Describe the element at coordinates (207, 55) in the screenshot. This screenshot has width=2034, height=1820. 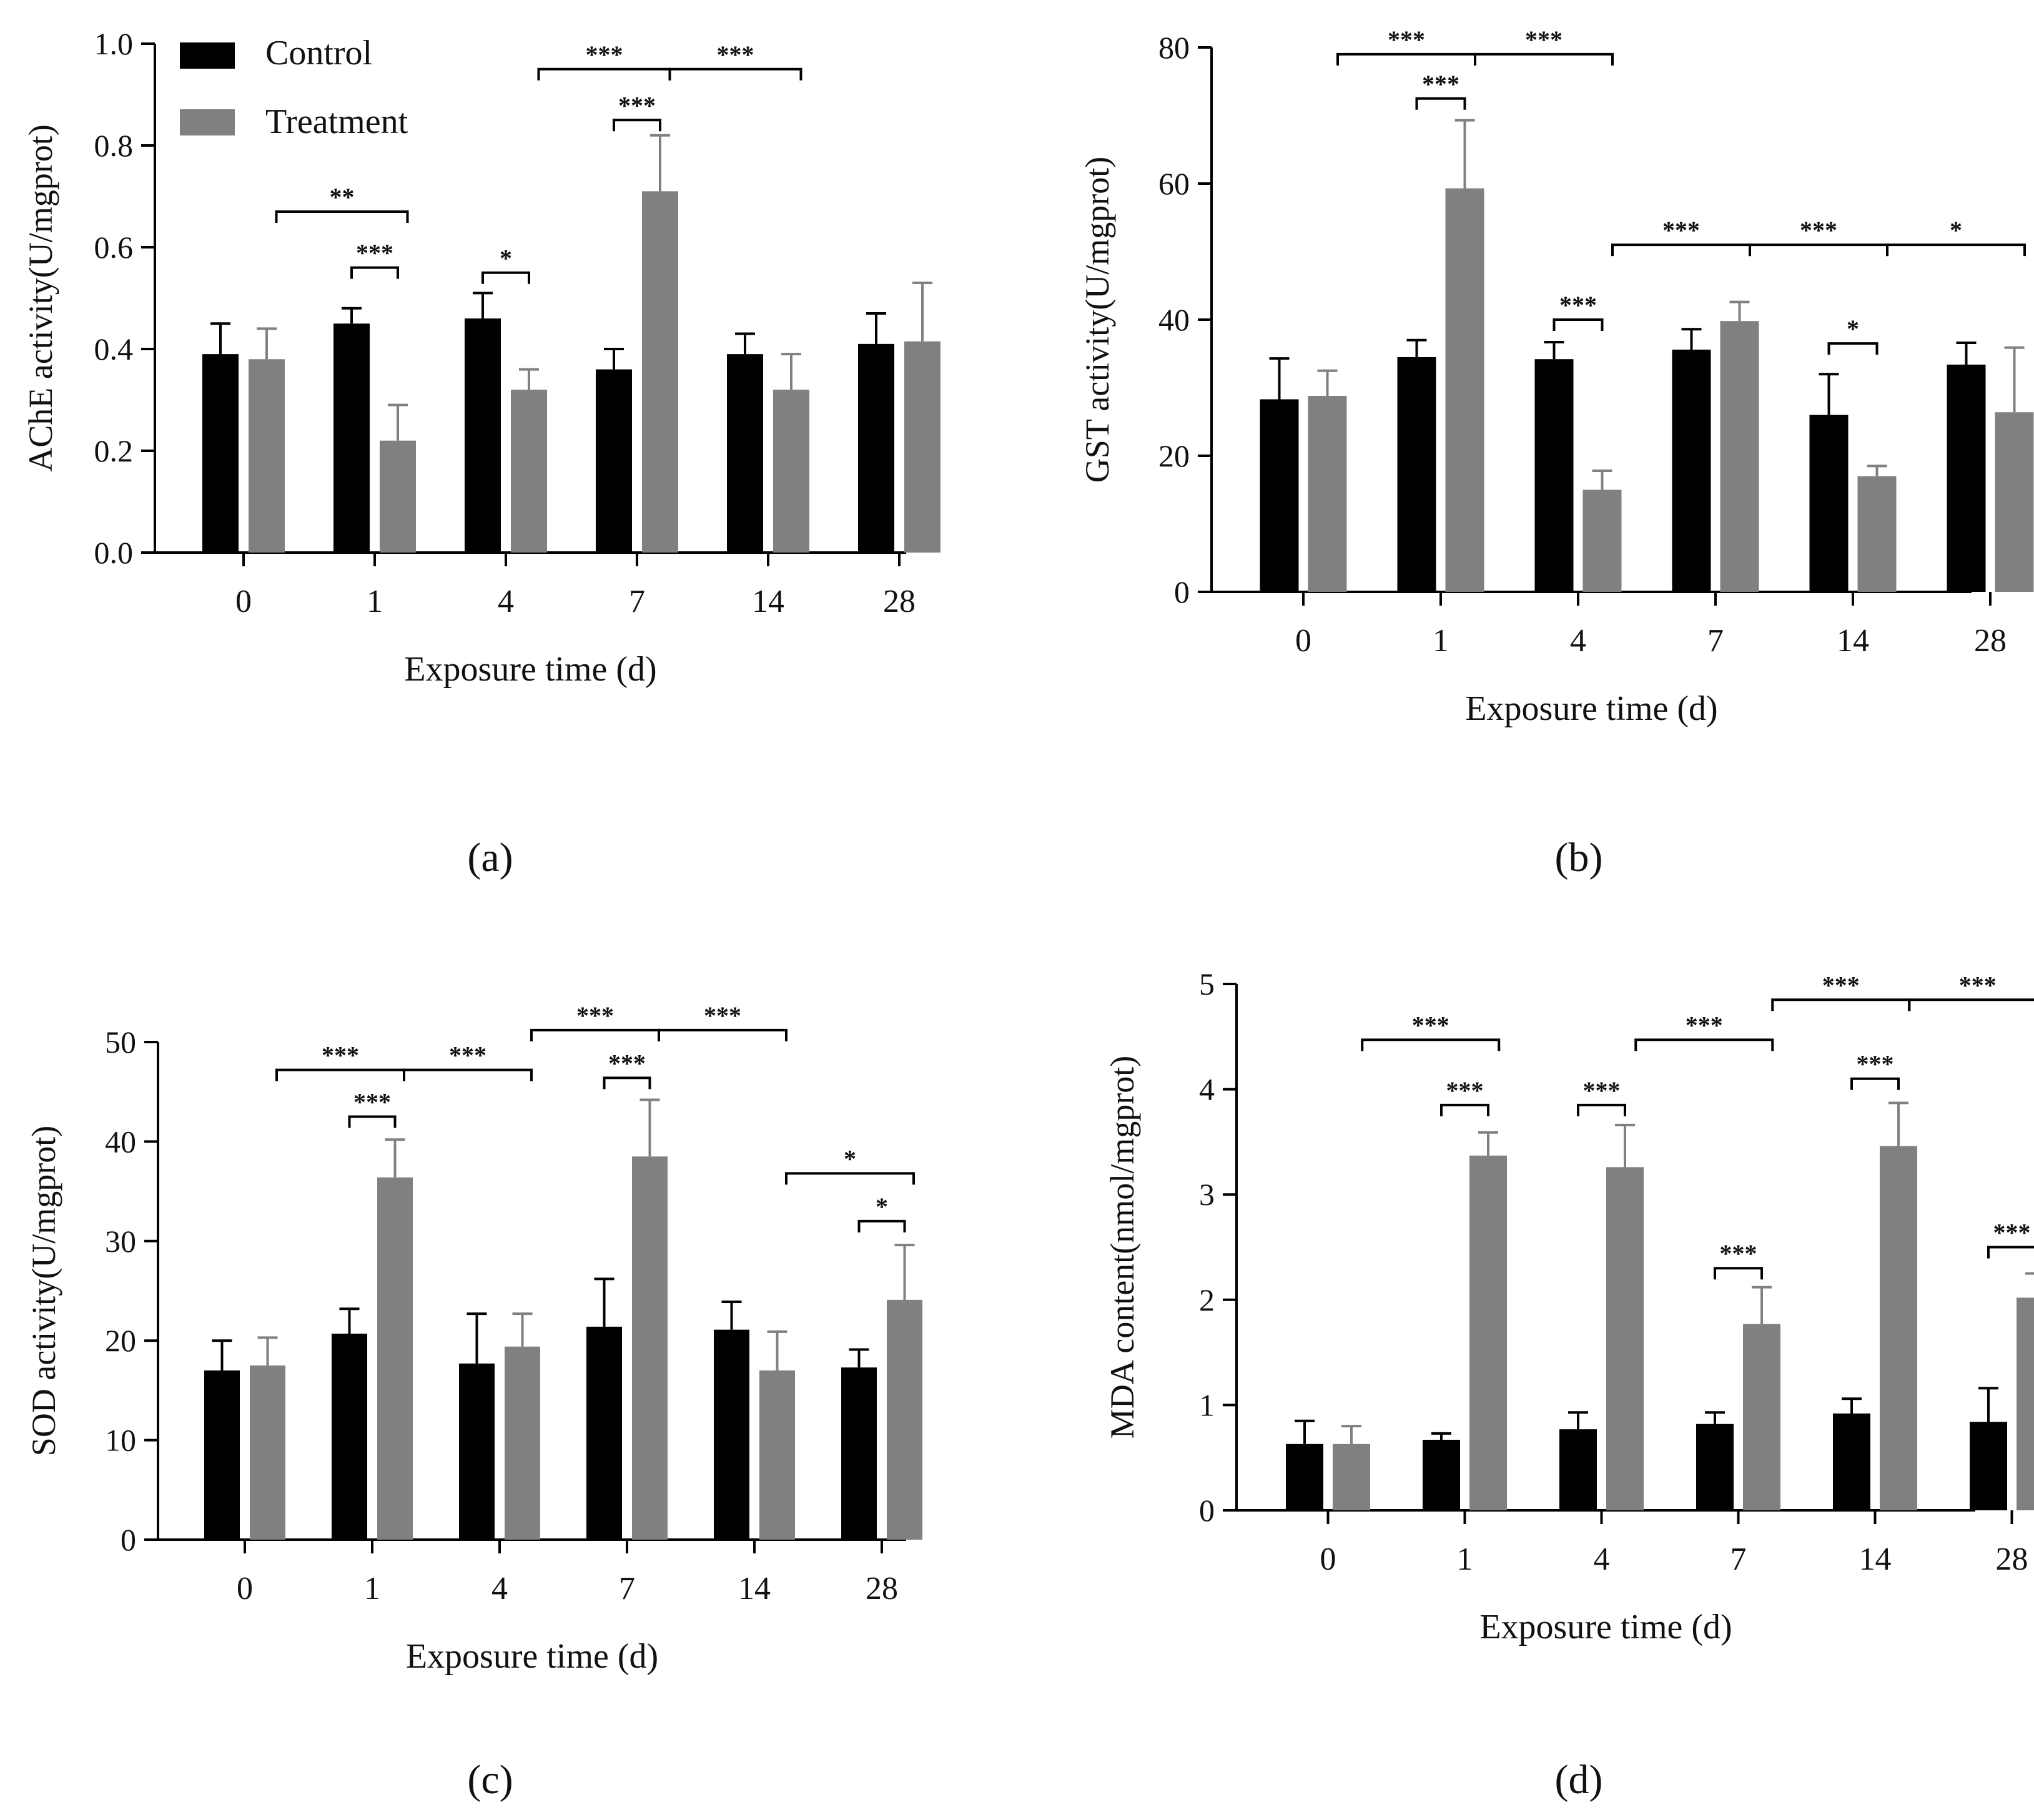
I see `legend-swatch-control` at that location.